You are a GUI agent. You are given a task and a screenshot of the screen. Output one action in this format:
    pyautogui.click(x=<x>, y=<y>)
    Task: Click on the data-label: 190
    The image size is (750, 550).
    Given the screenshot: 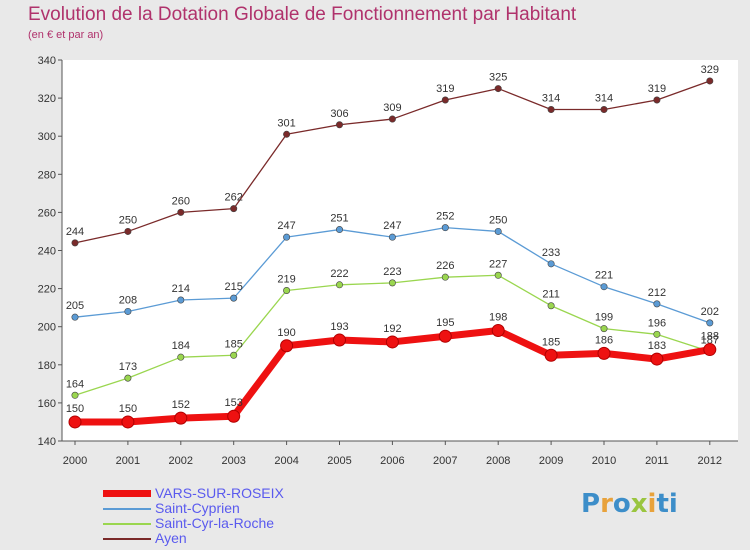 What is the action you would take?
    pyautogui.click(x=286, y=333)
    